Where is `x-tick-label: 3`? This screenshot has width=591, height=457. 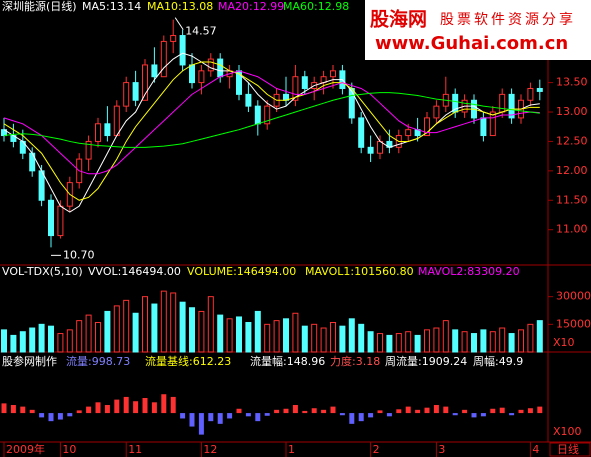 x-tick-label: 3 is located at coordinates (441, 449).